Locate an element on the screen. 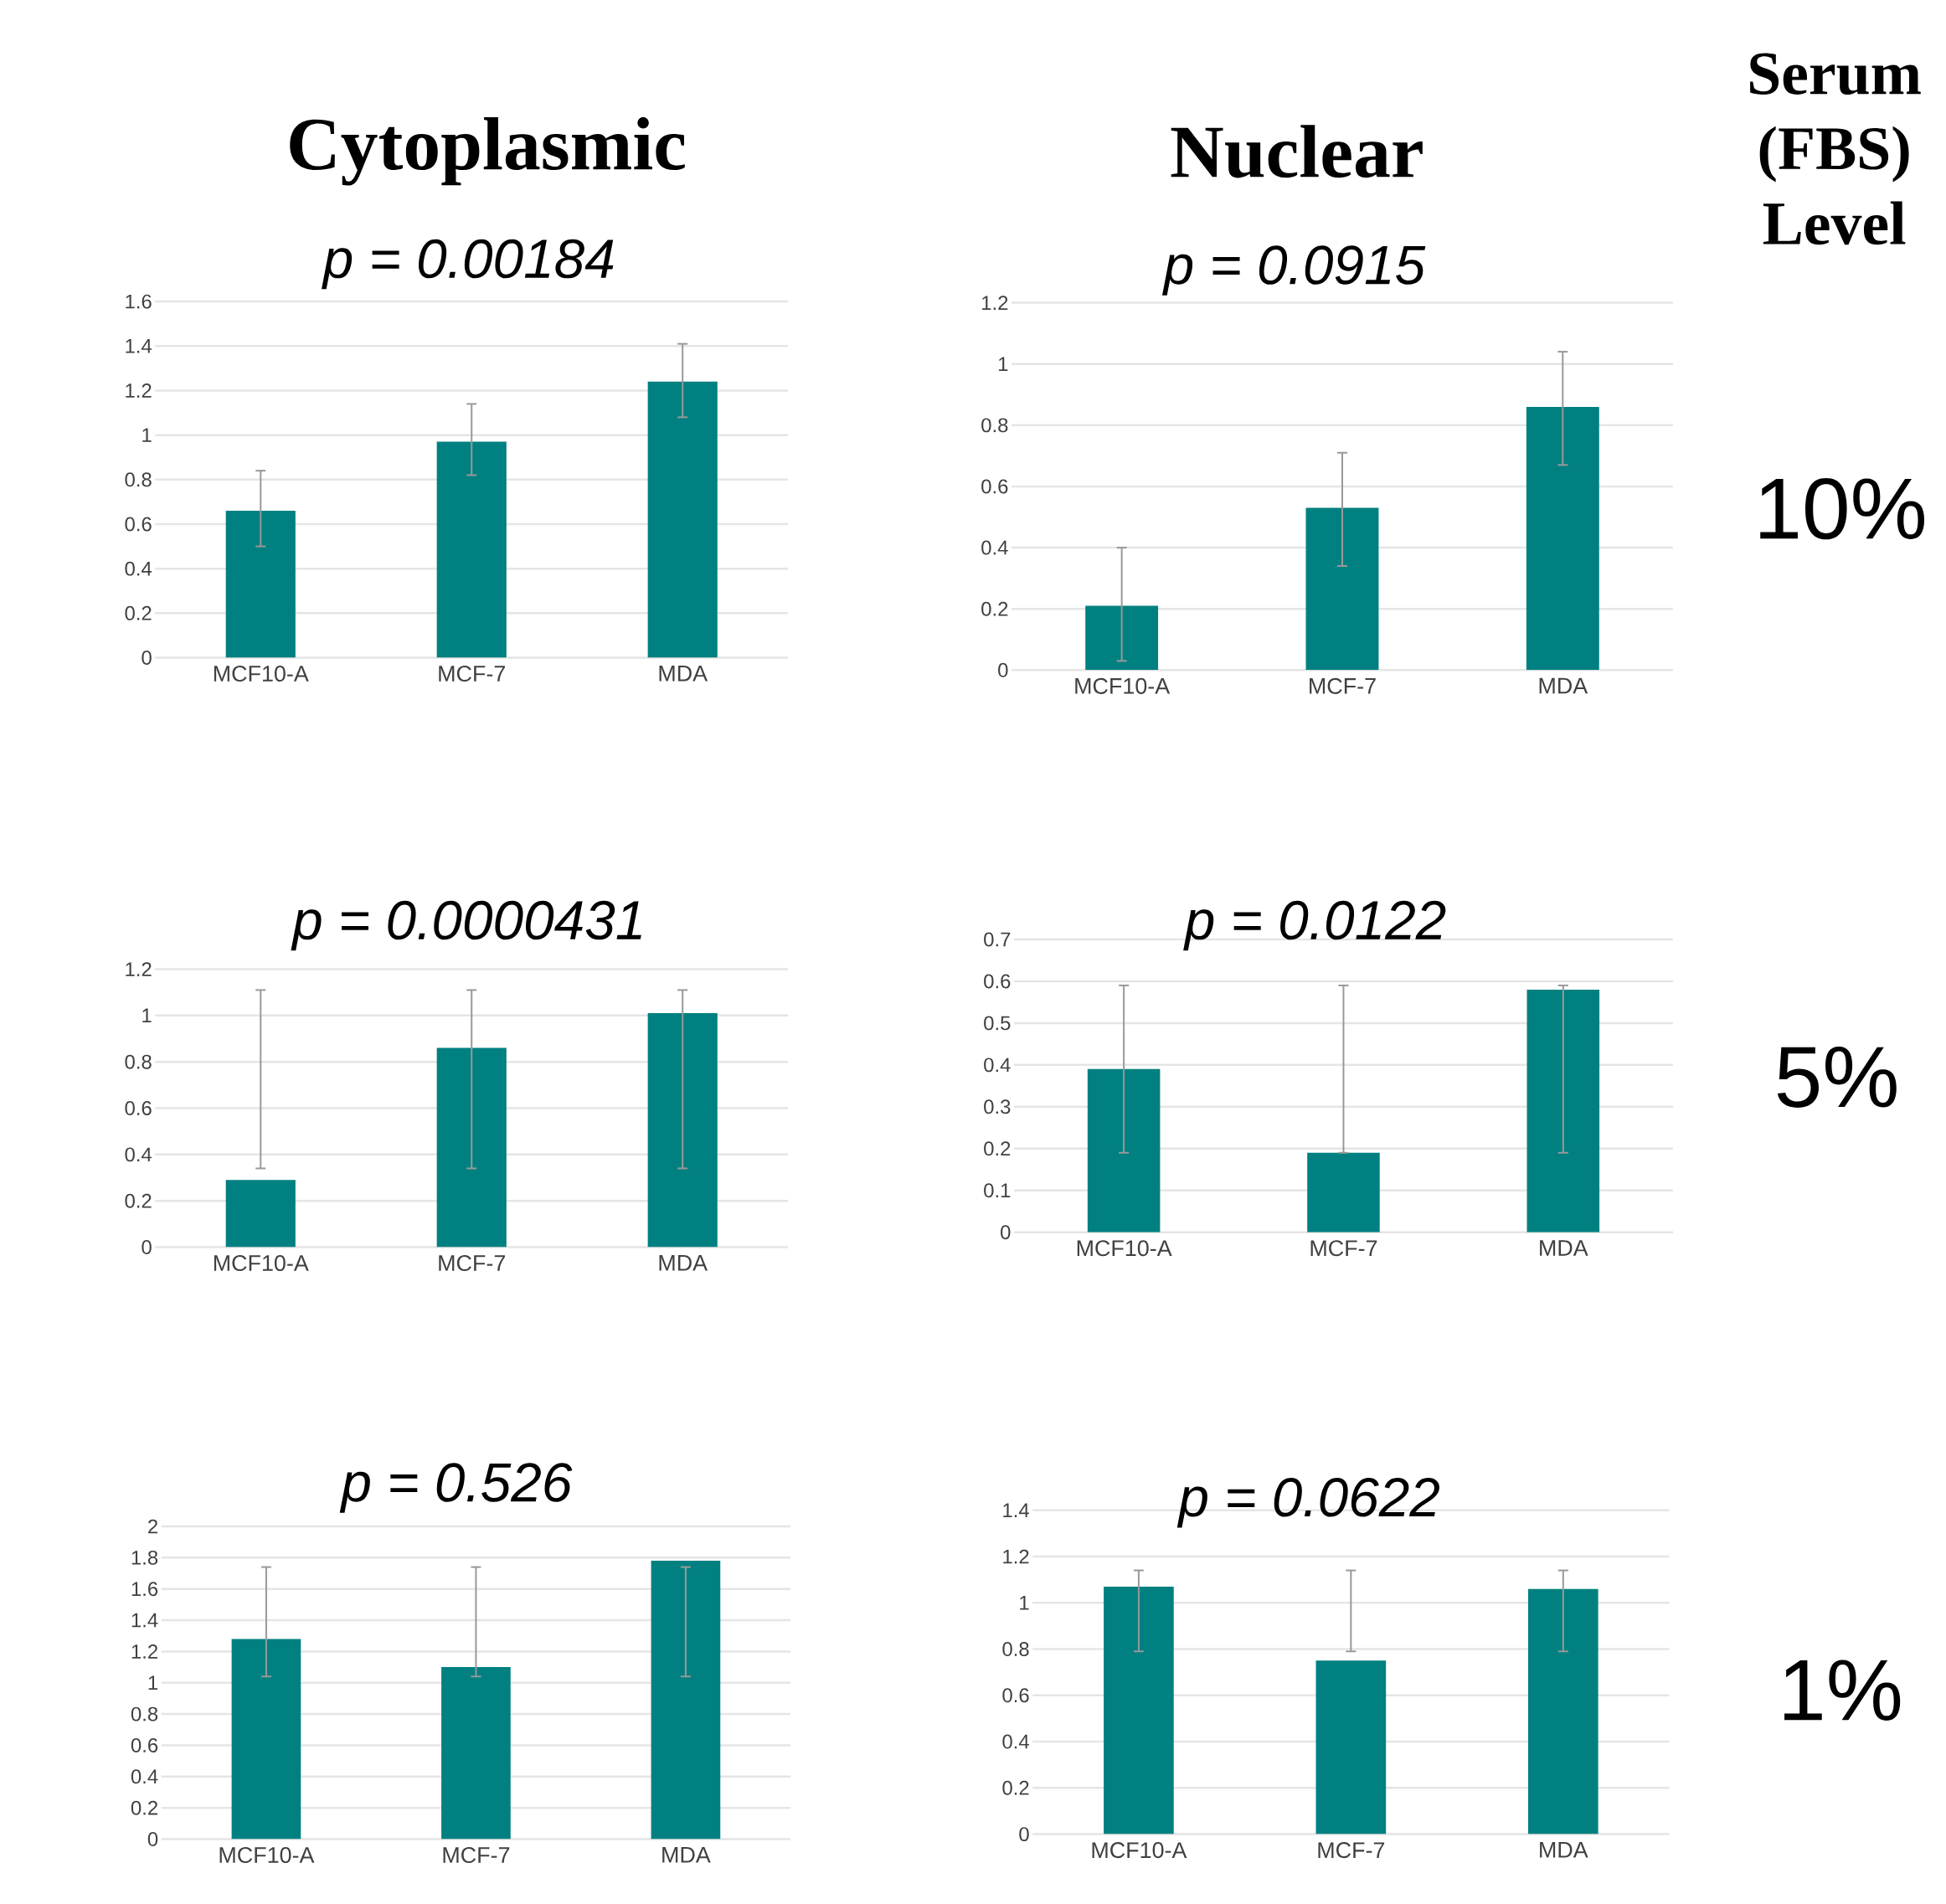  chart-title: p = 0.0000431 is located at coordinates (466, 925).